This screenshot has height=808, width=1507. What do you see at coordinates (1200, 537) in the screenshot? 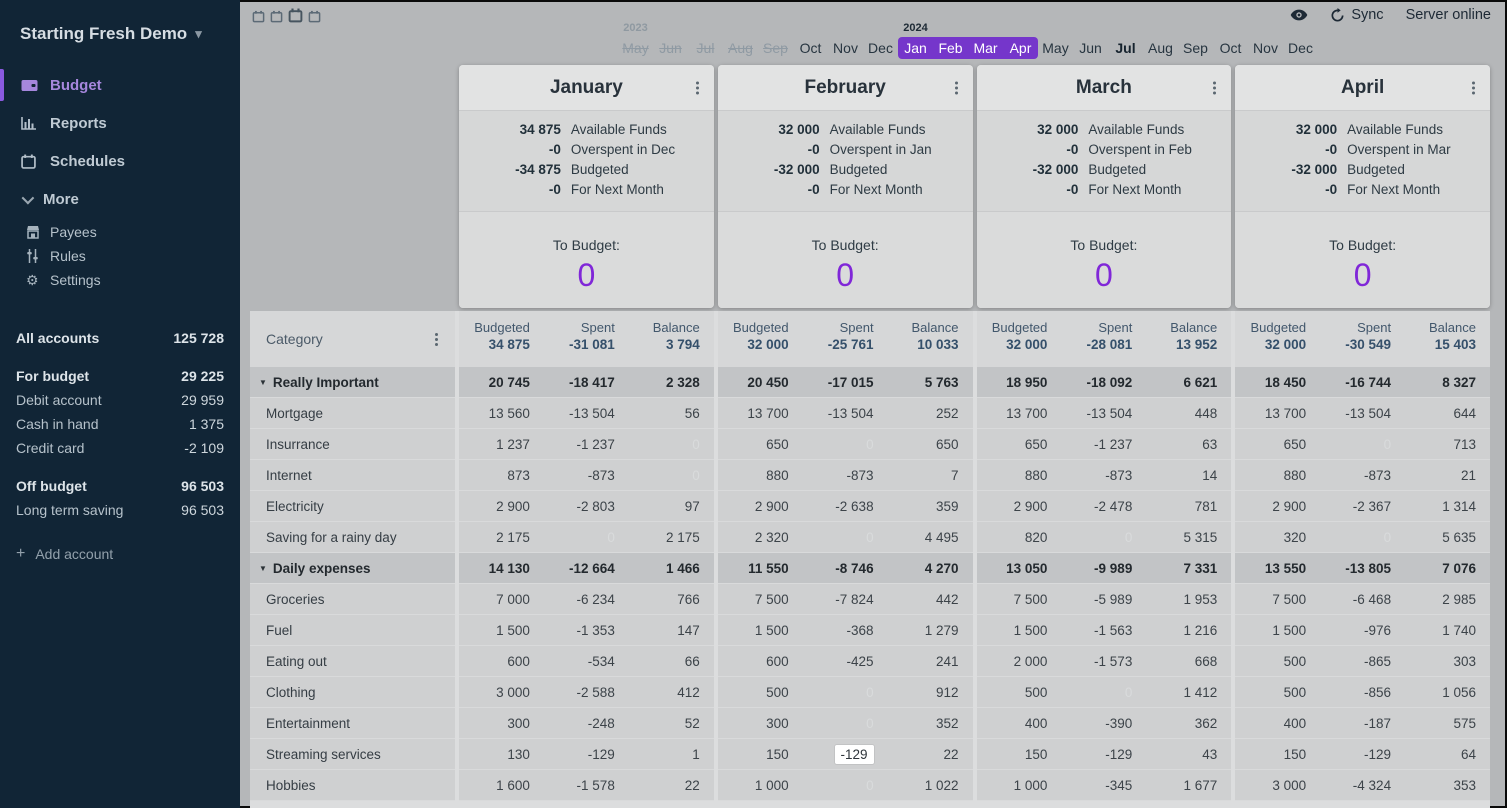
I see `balance-cell: 5 315` at bounding box center [1200, 537].